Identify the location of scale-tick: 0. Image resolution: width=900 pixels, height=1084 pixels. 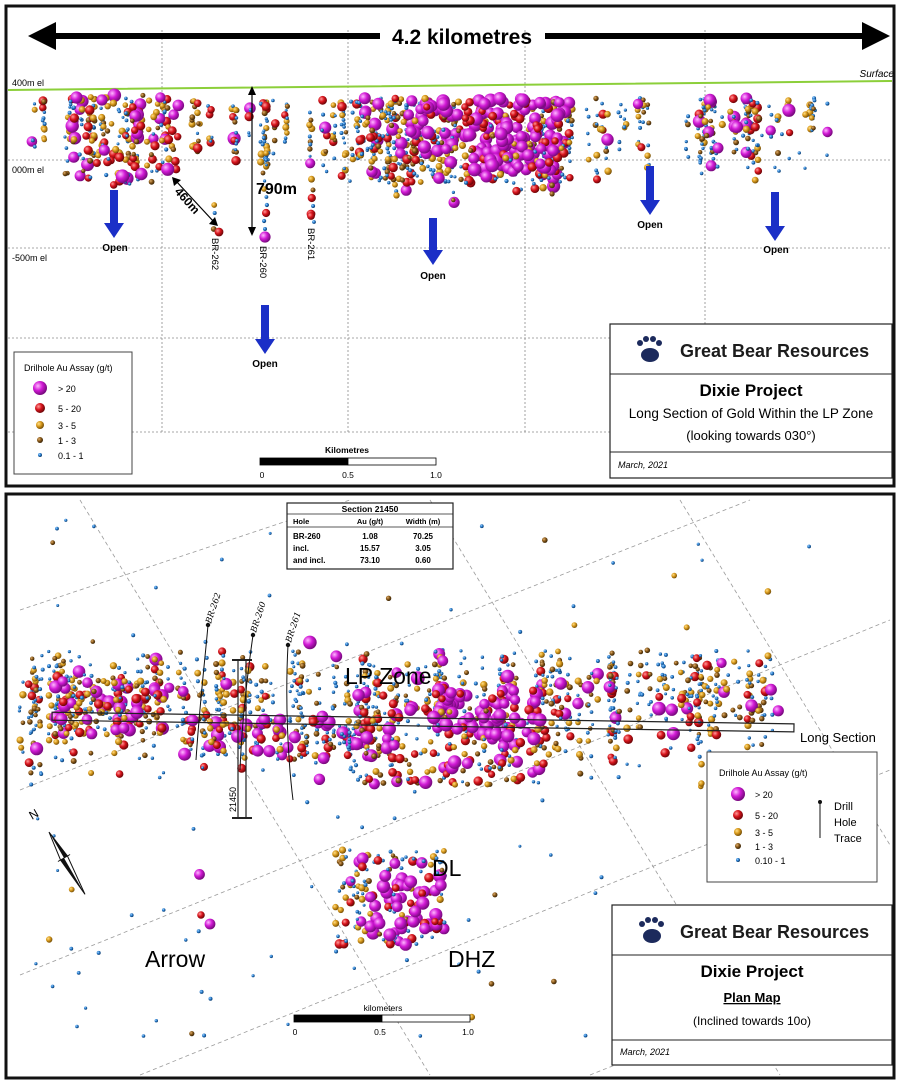
(262, 475).